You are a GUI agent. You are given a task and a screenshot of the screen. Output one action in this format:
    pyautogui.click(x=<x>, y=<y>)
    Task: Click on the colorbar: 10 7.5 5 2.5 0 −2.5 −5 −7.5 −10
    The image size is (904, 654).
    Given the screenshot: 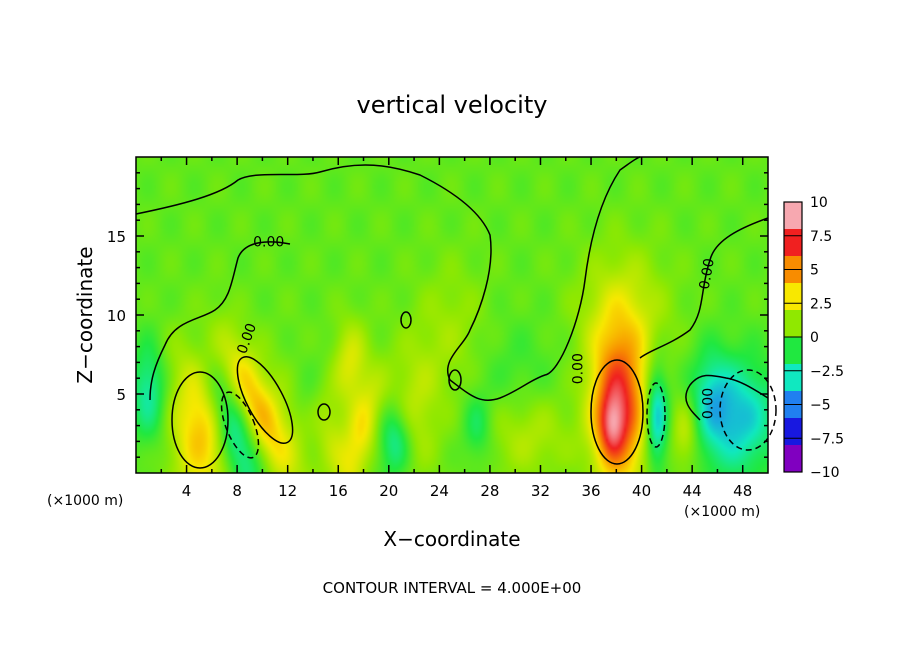 What is the action you would take?
    pyautogui.click(x=813, y=338)
    